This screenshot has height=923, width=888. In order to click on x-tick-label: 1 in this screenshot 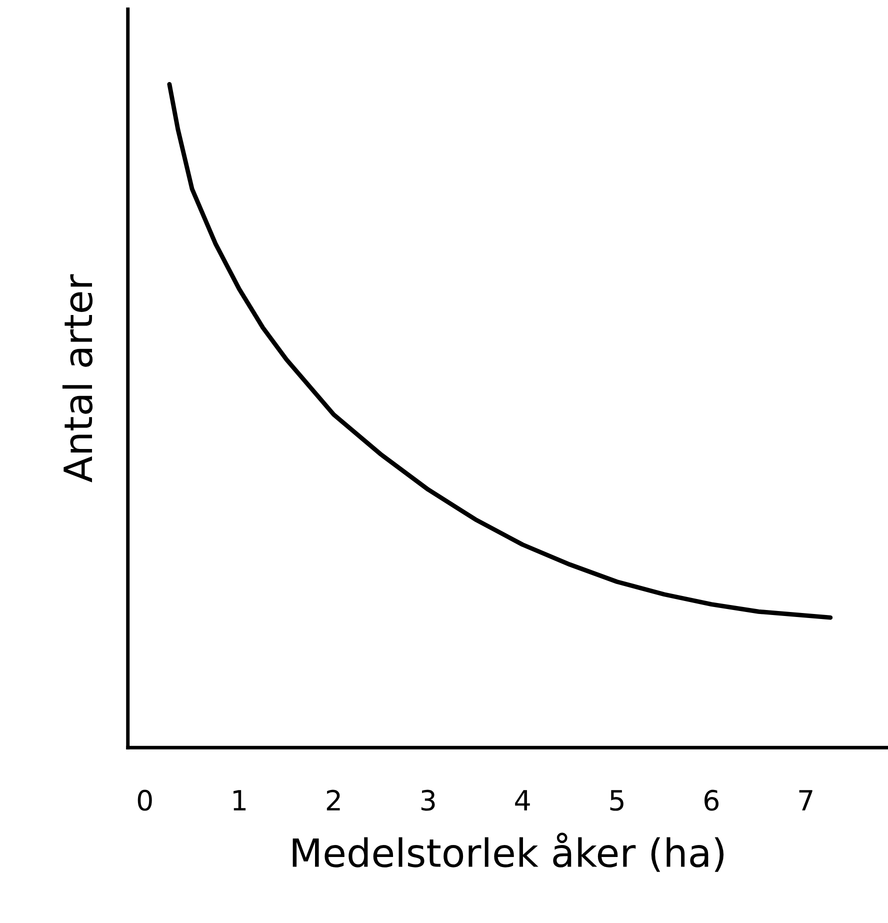, I will do `click(240, 800)`.